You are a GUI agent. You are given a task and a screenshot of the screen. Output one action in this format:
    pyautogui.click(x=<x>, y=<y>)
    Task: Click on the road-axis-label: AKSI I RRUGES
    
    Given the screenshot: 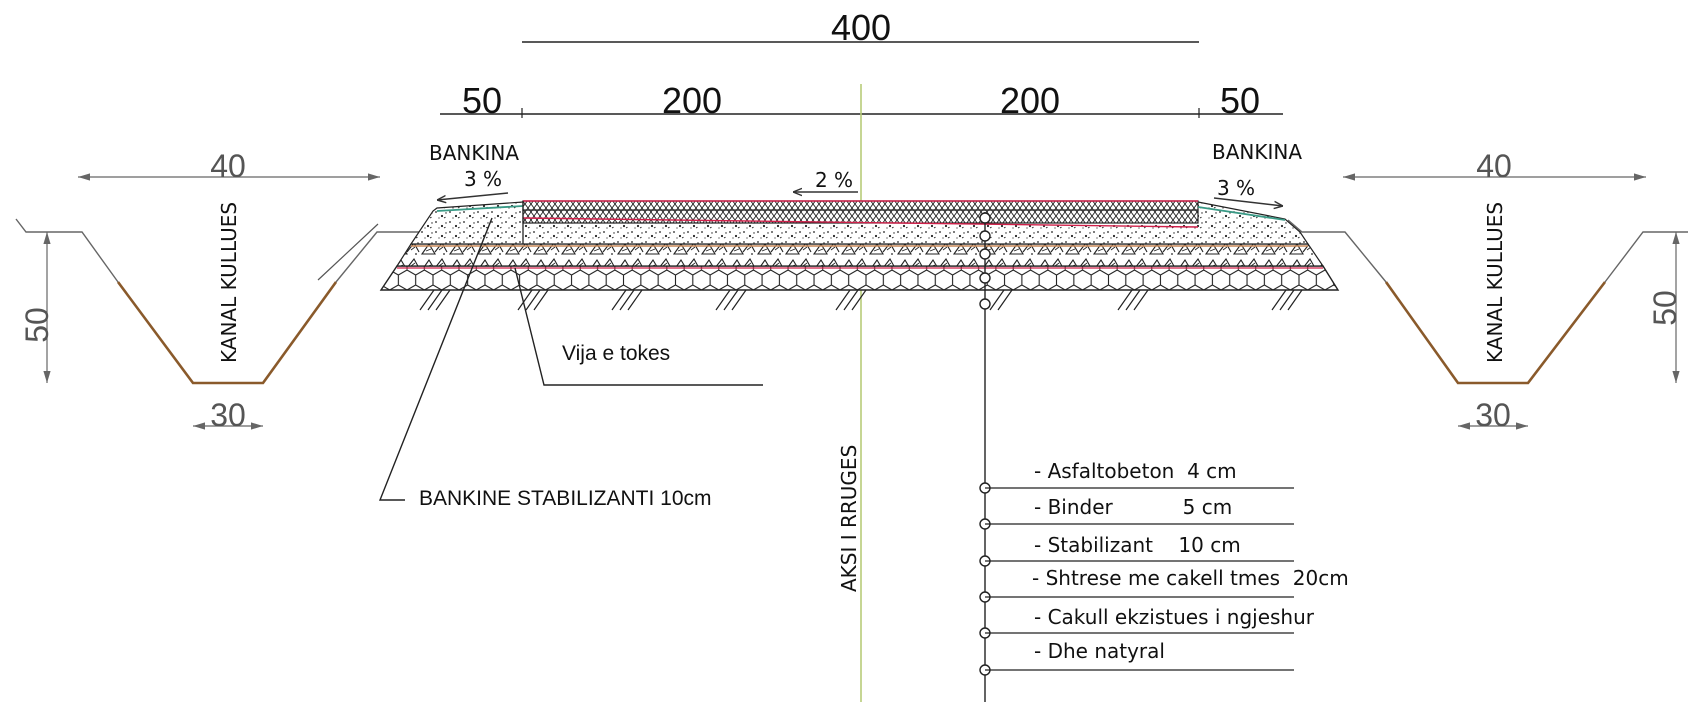 What is the action you would take?
    pyautogui.click(x=849, y=518)
    